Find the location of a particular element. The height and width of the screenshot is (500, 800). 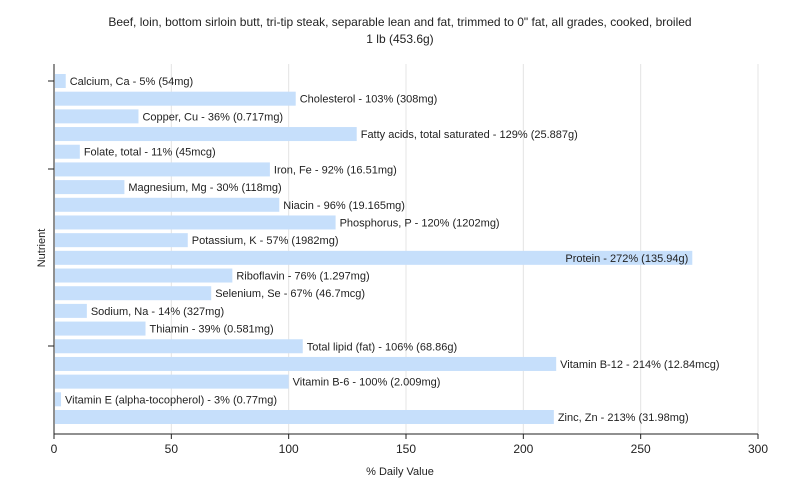

bar-label: Phosphorus, P - 120% (1202mg) is located at coordinates (420, 223).